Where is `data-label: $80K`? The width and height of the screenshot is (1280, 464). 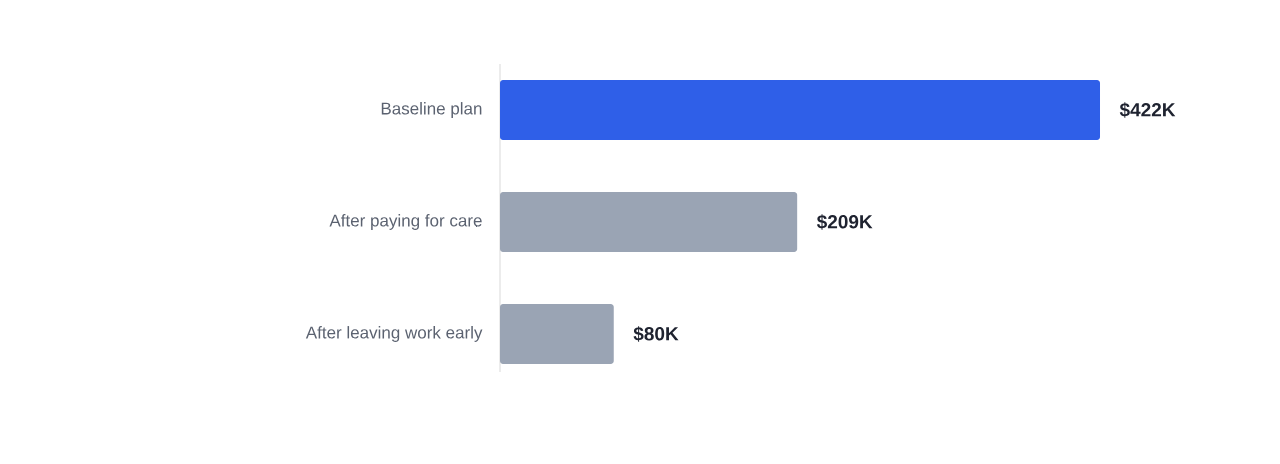 data-label: $80K is located at coordinates (656, 334).